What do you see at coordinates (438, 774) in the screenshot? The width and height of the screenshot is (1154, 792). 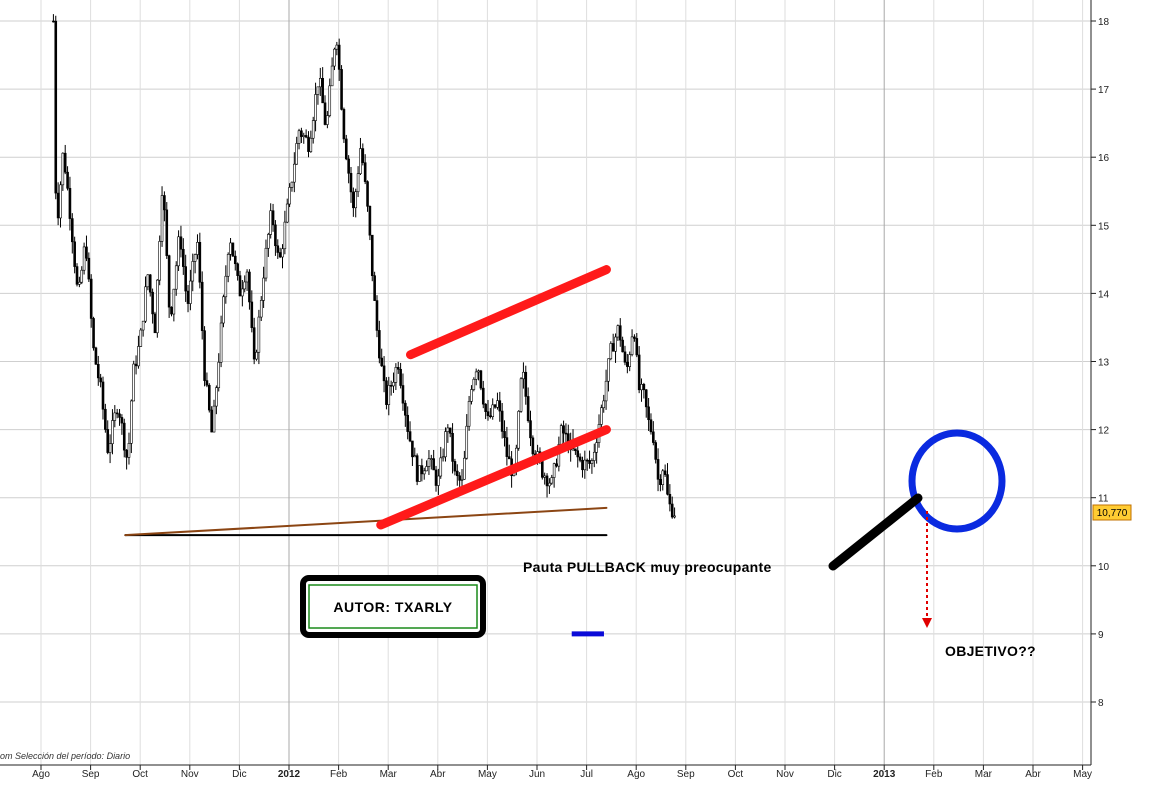 I see `x-tick-label: Abr` at bounding box center [438, 774].